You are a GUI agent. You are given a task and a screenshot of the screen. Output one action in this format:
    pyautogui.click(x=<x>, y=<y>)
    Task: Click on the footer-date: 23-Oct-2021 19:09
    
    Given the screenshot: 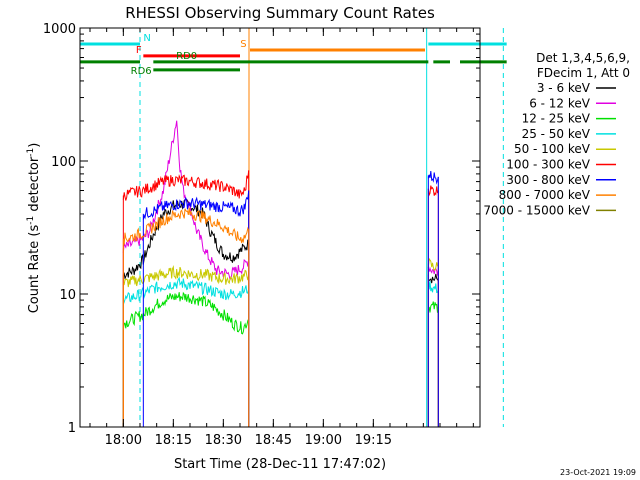 What is the action you would take?
    pyautogui.click(x=598, y=472)
    